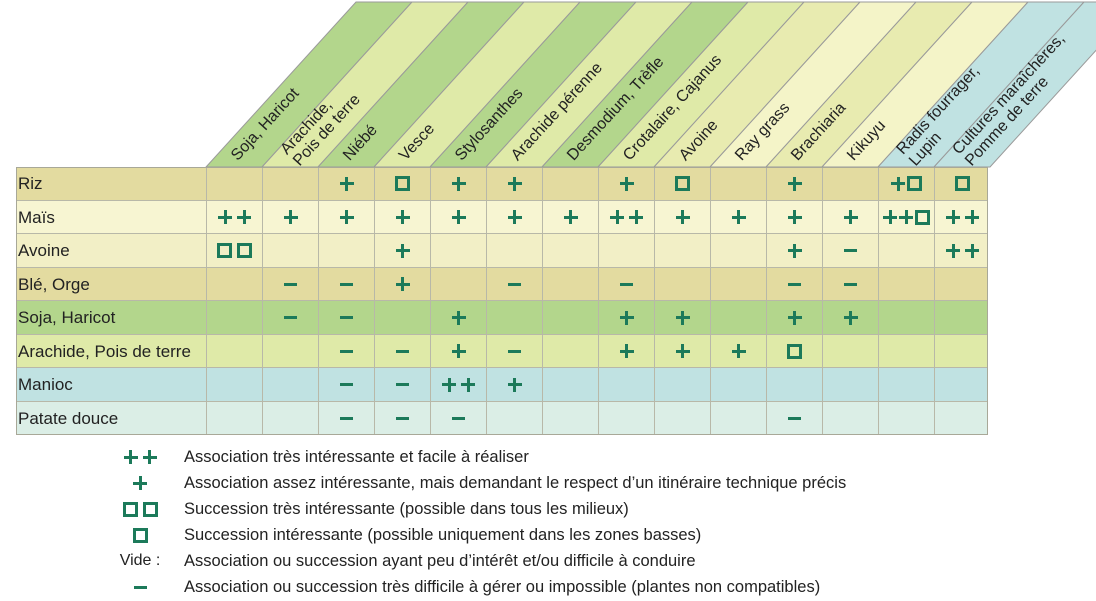  What do you see at coordinates (30, 183) in the screenshot?
I see `row-label: Riz` at bounding box center [30, 183].